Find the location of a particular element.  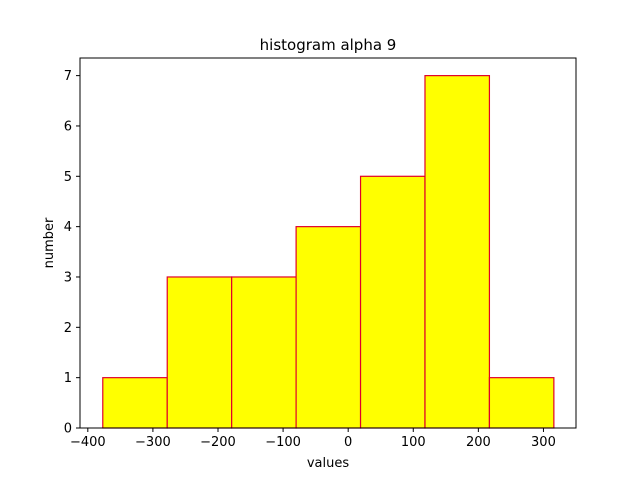

y-tick-label: 3 is located at coordinates (68, 277).